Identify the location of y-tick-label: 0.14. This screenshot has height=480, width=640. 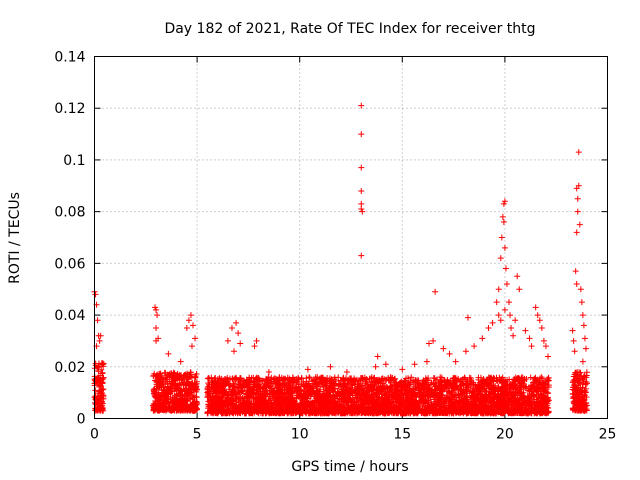
(69, 58).